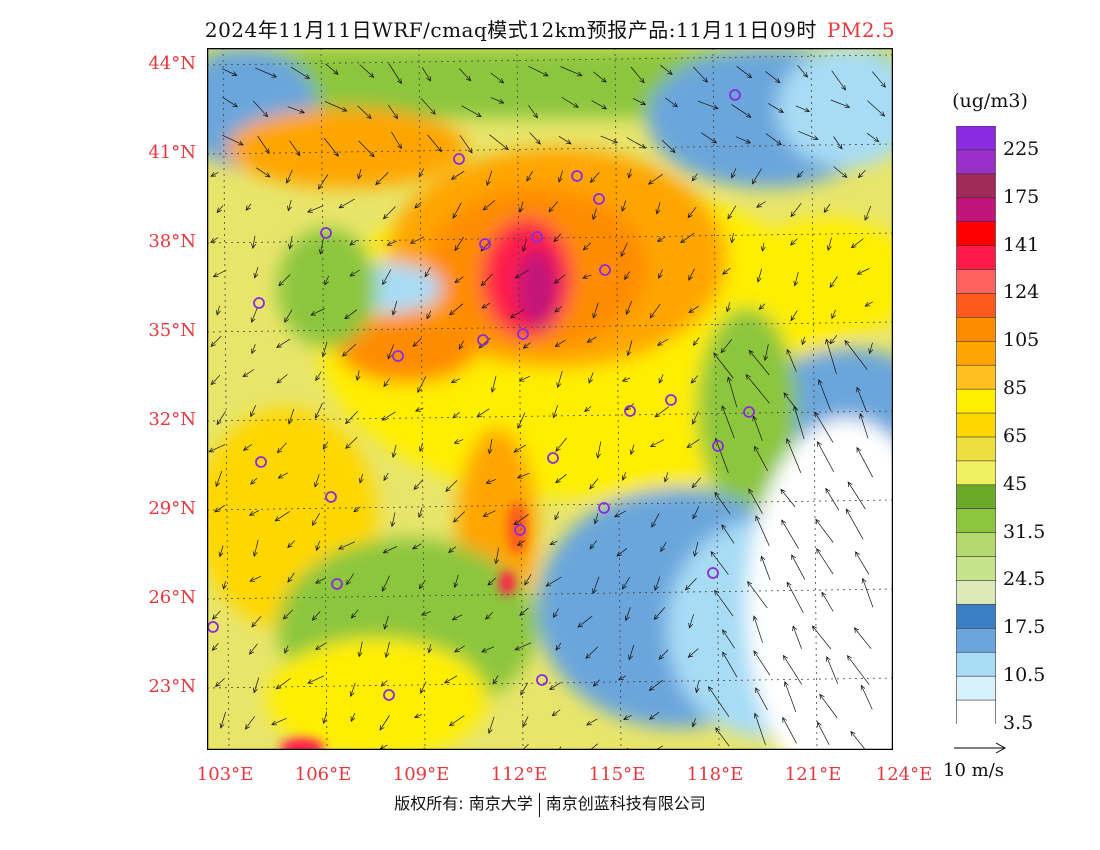 Image resolution: width=1100 pixels, height=850 pixels. I want to click on lon-label: 115°E, so click(617, 774).